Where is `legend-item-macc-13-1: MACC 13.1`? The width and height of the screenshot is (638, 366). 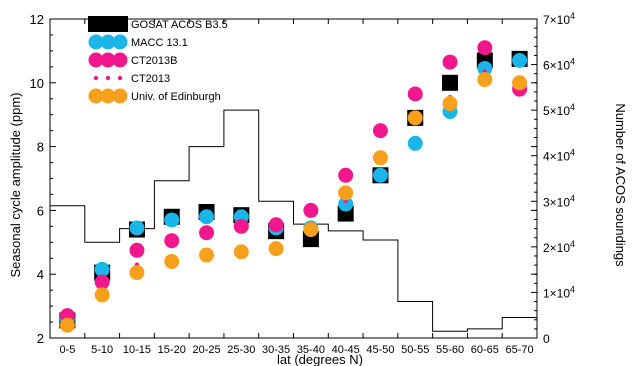
legend-item-macc-13-1: MACC 13.1 is located at coordinates (138, 42).